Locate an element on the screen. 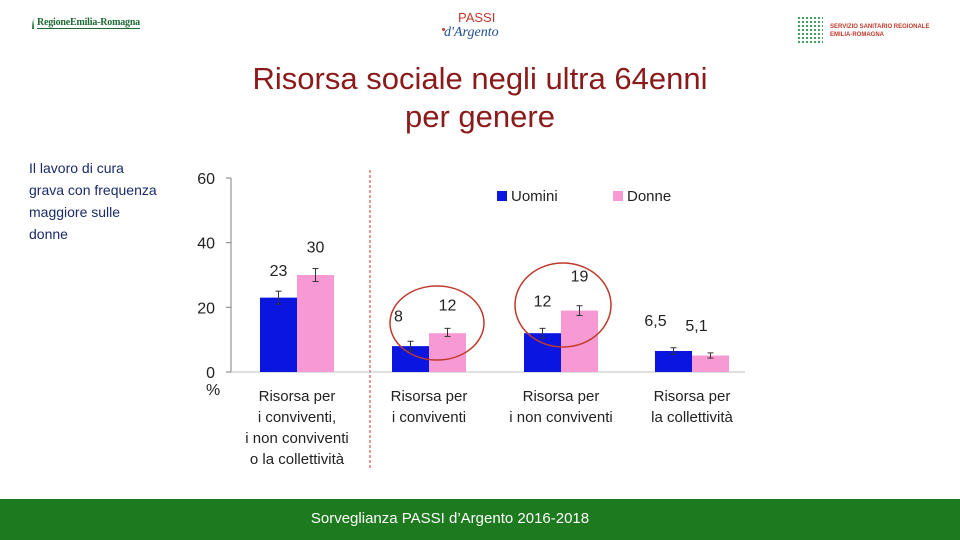 This screenshot has height=540, width=960. x-category-label: i conviventi, is located at coordinates (297, 417).